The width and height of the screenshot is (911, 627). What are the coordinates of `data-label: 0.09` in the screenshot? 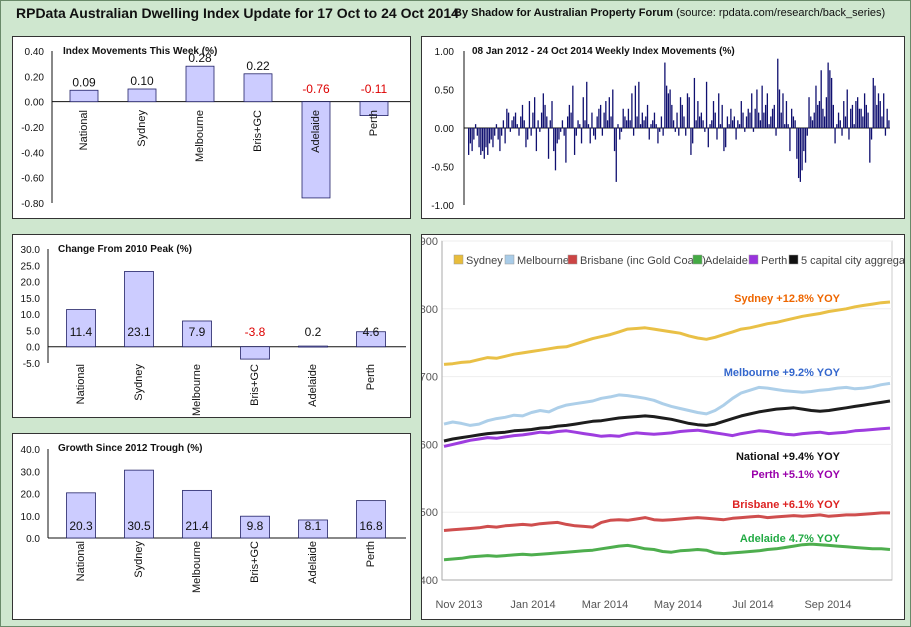 It's located at (84, 82).